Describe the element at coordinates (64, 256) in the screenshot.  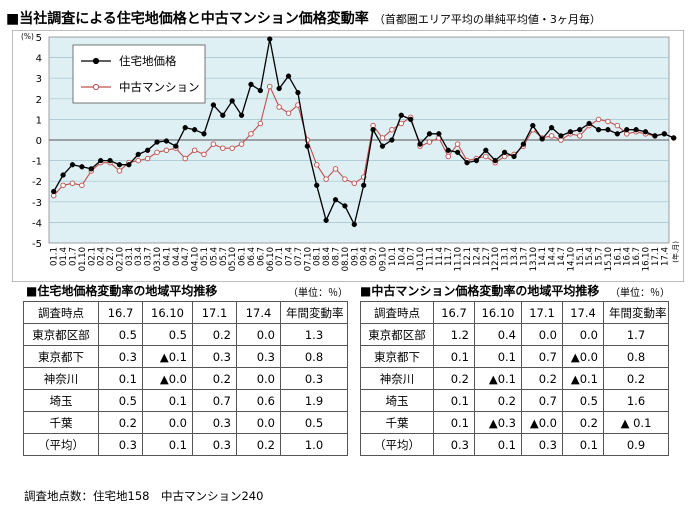
I see `x-tick-label: 01.4` at that location.